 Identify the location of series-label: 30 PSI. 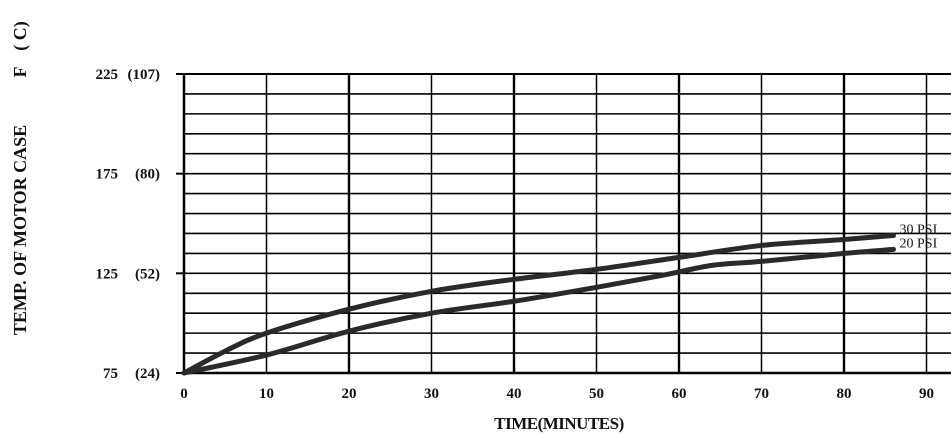
(919, 229).